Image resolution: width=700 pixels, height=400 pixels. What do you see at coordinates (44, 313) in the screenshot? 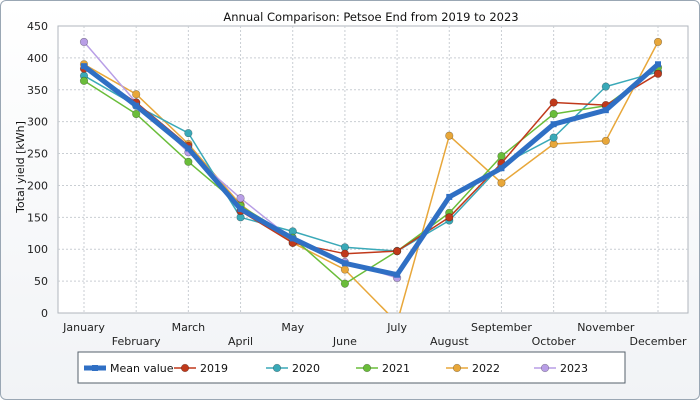
I see `y-tick-label: 0` at bounding box center [44, 313].